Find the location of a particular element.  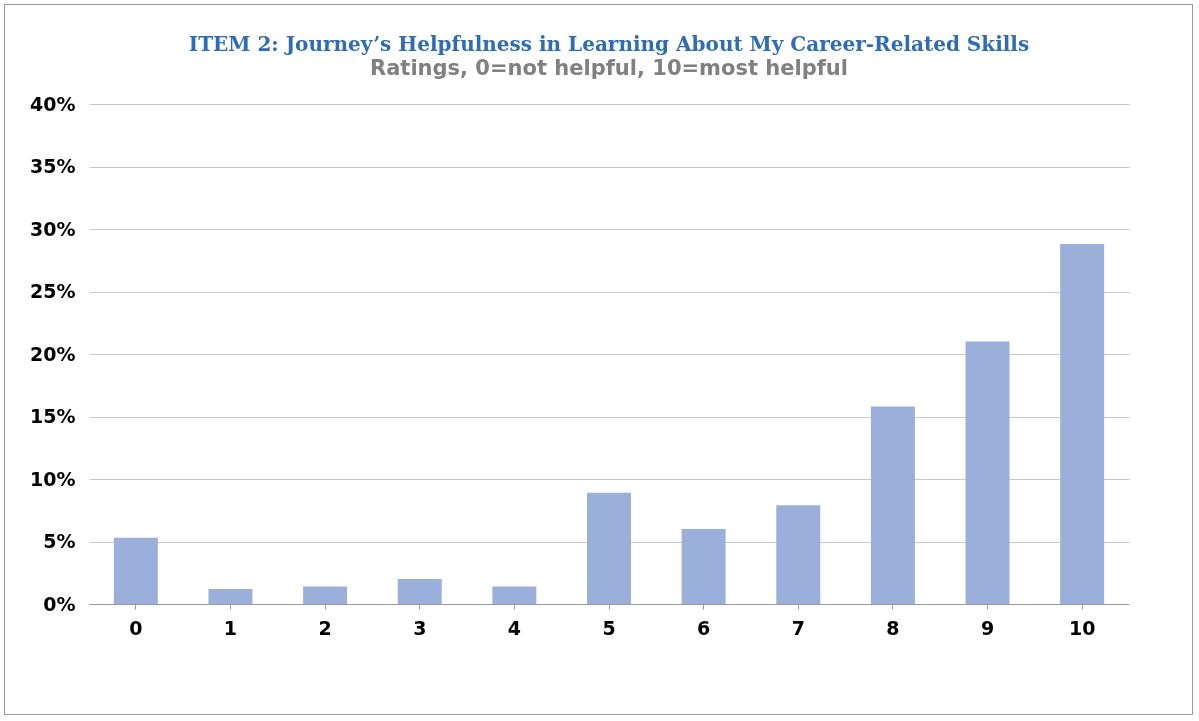

x-tick-label: 6 is located at coordinates (704, 627).